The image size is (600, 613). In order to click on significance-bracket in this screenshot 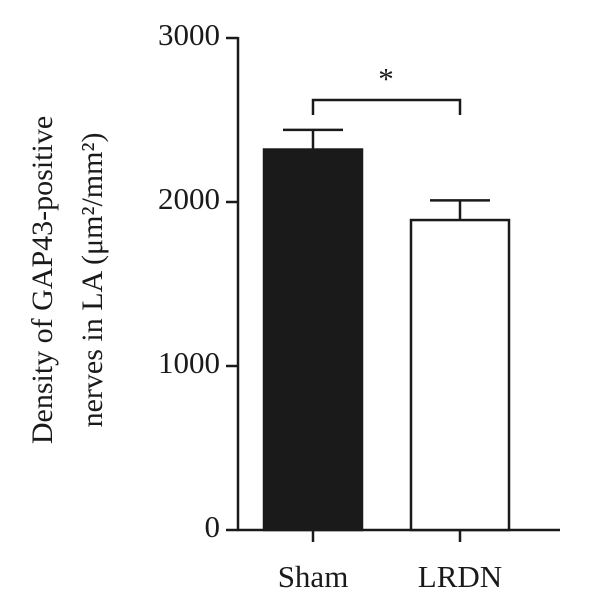, I will do `click(386, 106)`.